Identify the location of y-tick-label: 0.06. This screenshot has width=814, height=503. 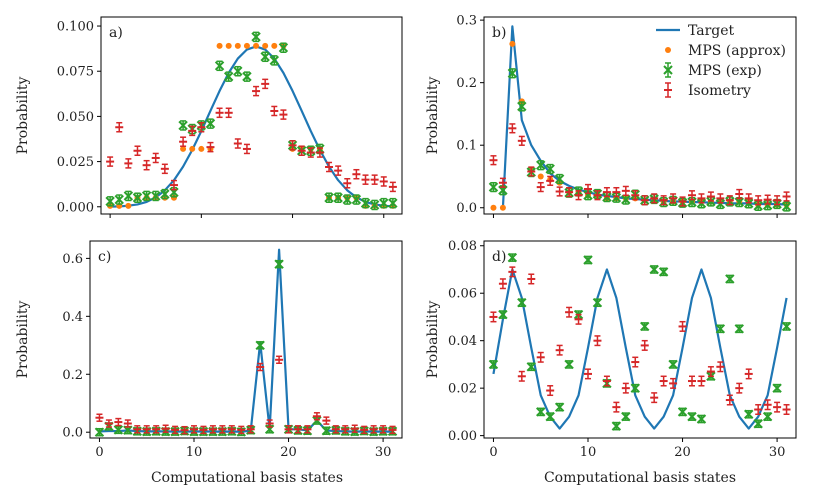
(462, 294).